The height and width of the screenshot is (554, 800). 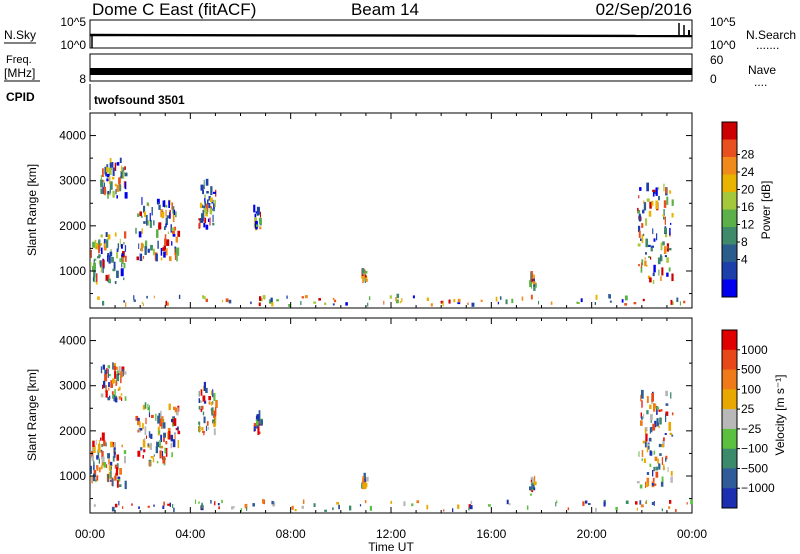 What do you see at coordinates (748, 172) in the screenshot?
I see `colorbar-tick-label: 24` at bounding box center [748, 172].